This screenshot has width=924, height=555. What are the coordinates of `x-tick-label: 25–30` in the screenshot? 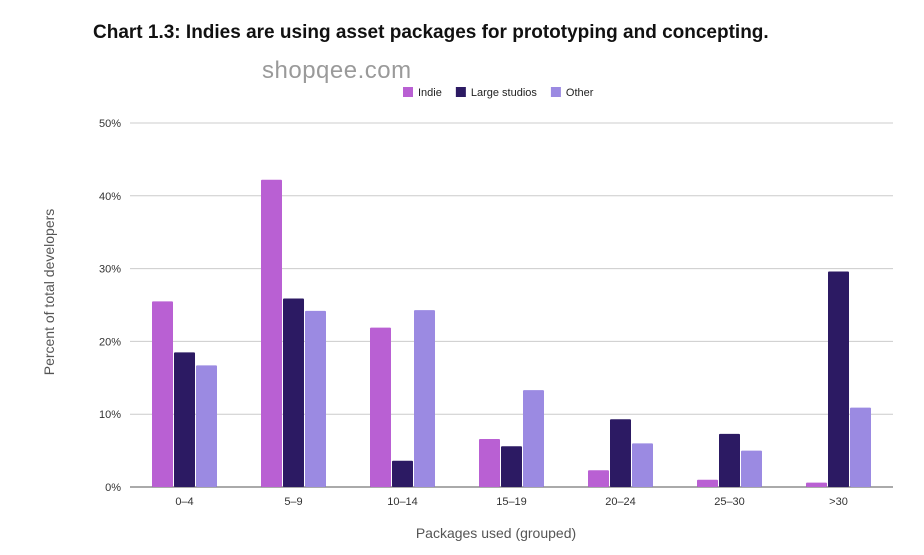 It's located at (729, 502).